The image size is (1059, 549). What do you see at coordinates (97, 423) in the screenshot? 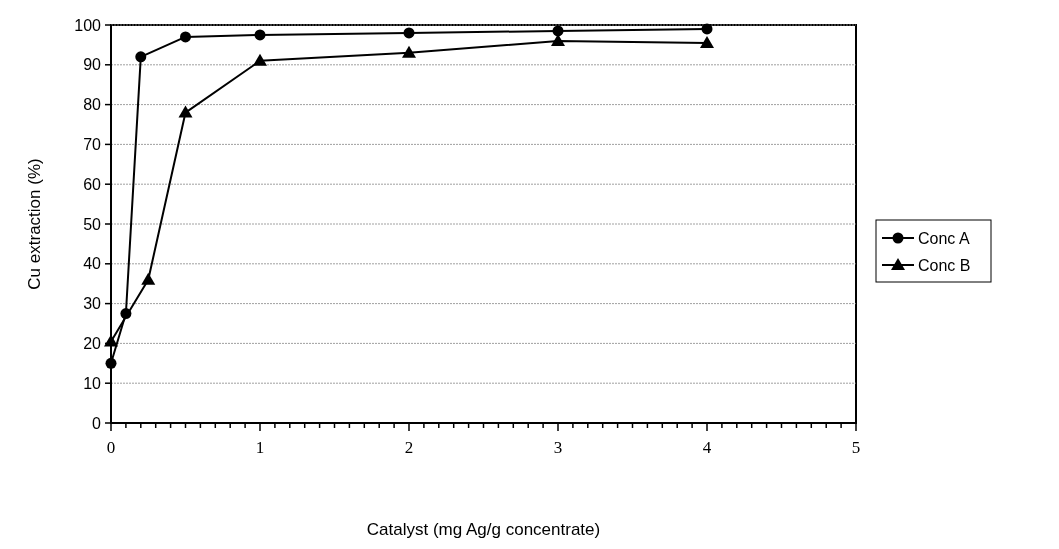
I see `y-tick-label: 0` at bounding box center [97, 423].